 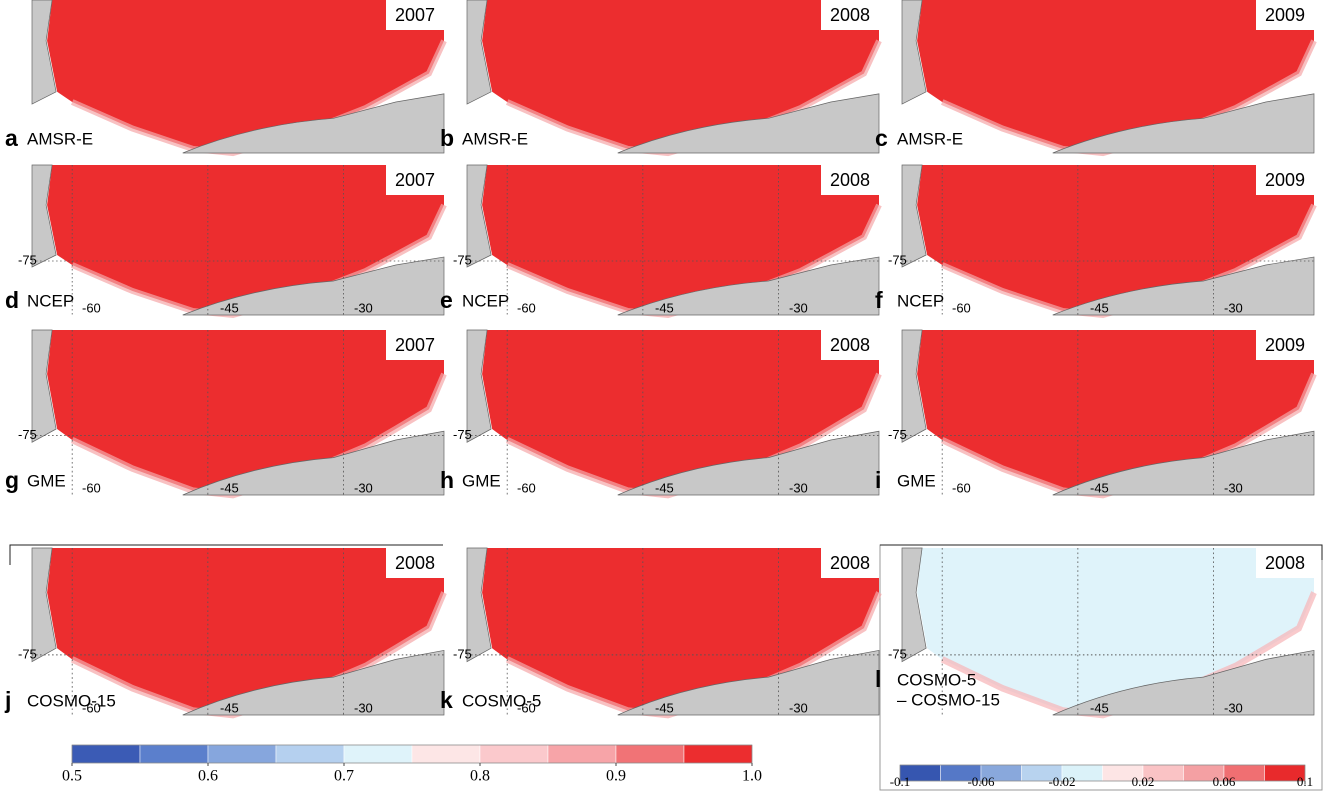 I want to click on colorbar-tick-label: -0.02, so click(x=1061, y=781).